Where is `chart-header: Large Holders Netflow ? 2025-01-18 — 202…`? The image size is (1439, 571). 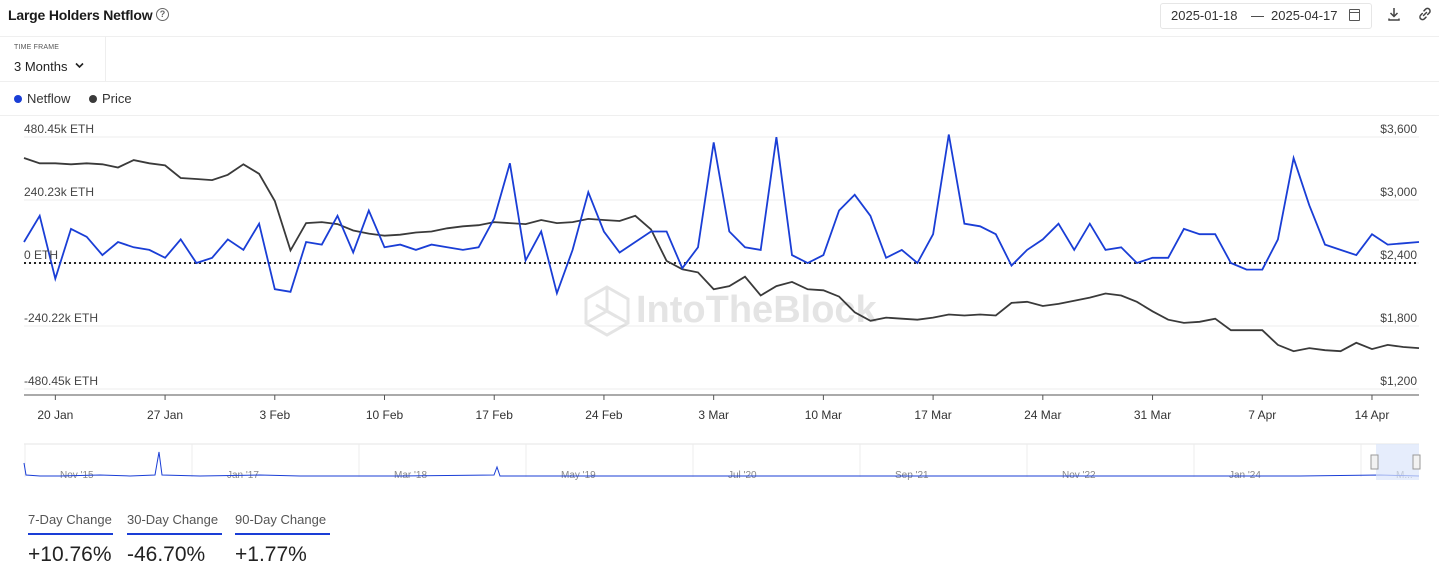 chart-header: Large Holders Netflow ? 2025-01-18 — 202… is located at coordinates (719, 16).